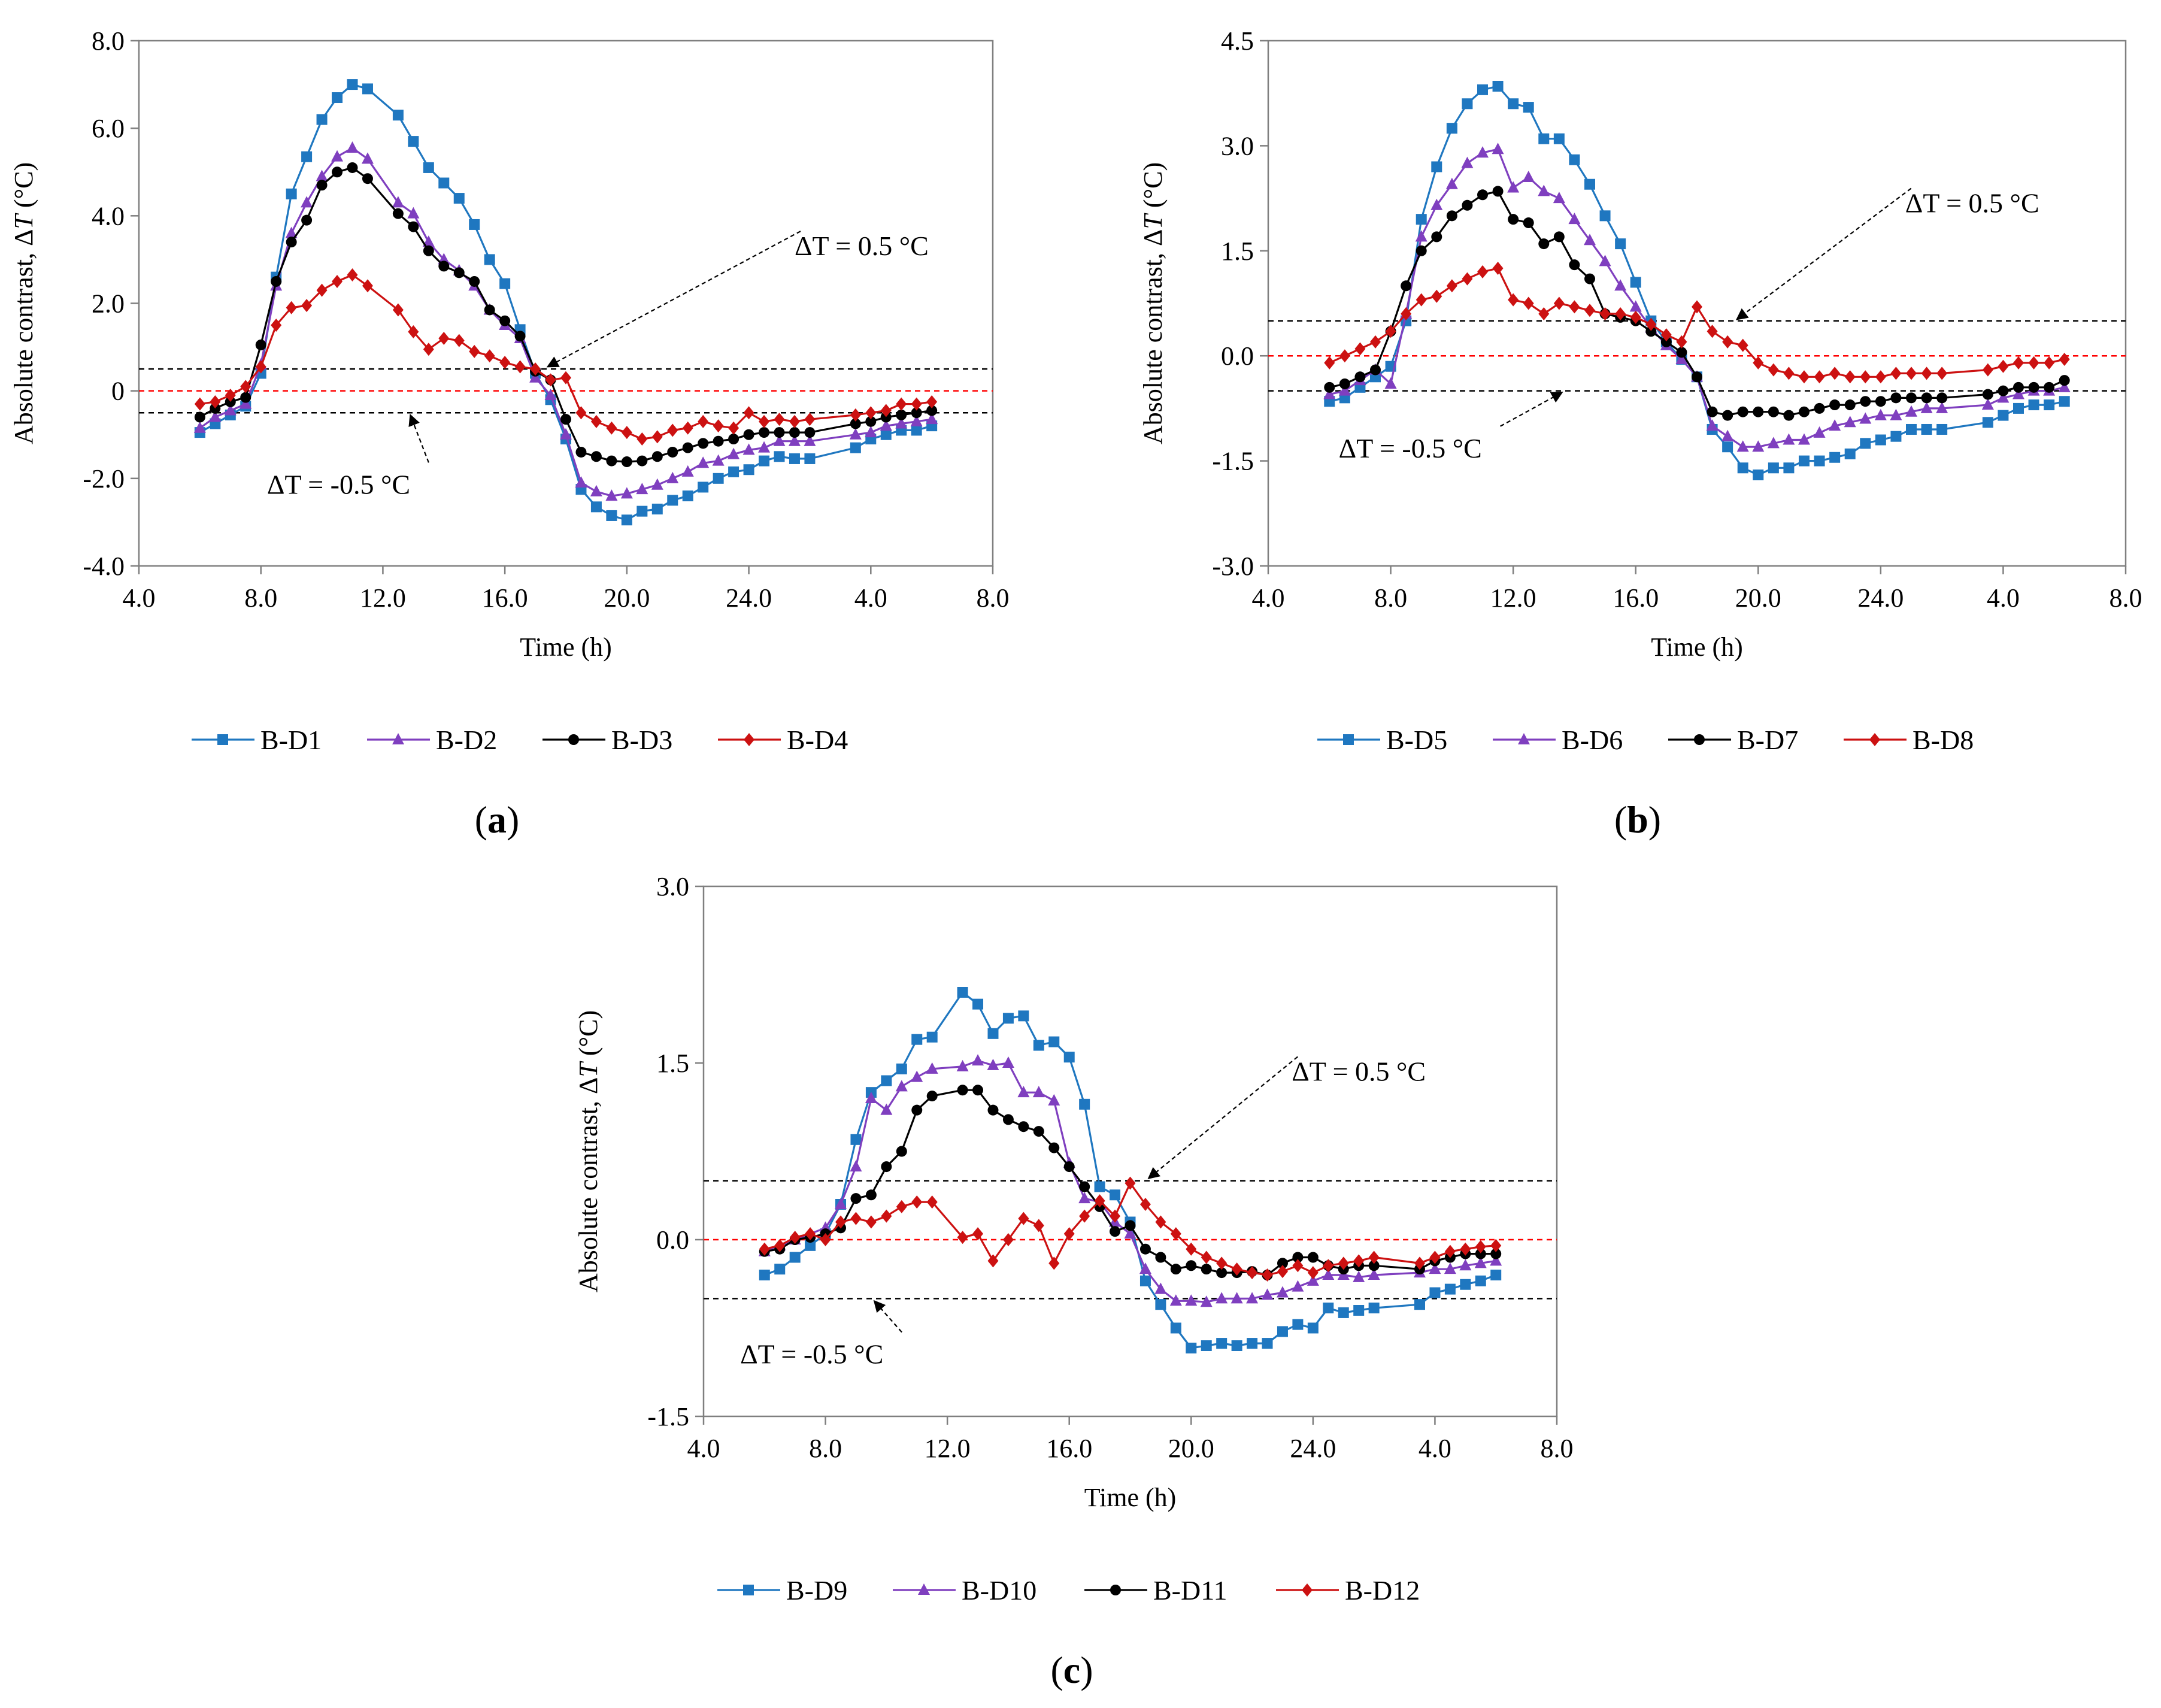  Describe the element at coordinates (1637, 819) in the screenshot. I see `panel-label-letter: b` at that location.